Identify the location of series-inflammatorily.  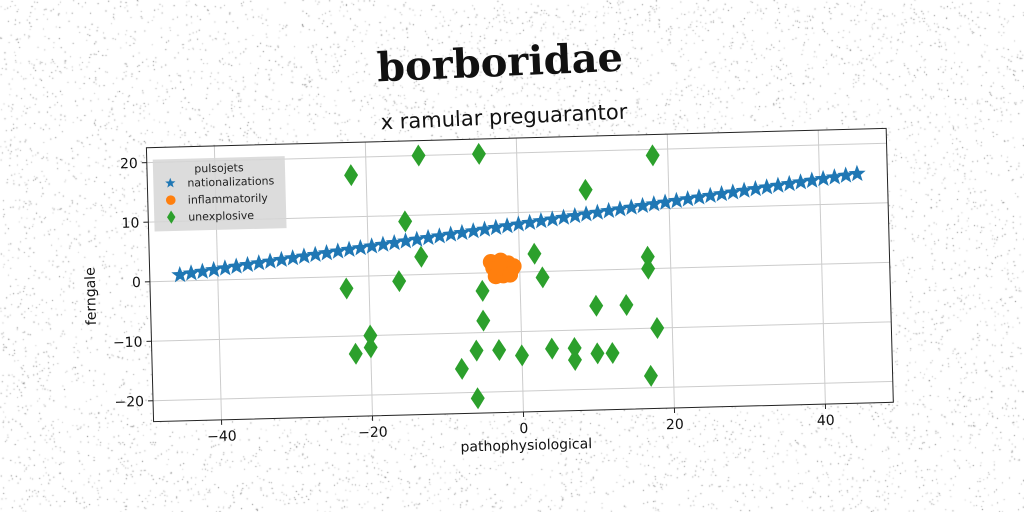
(502, 268).